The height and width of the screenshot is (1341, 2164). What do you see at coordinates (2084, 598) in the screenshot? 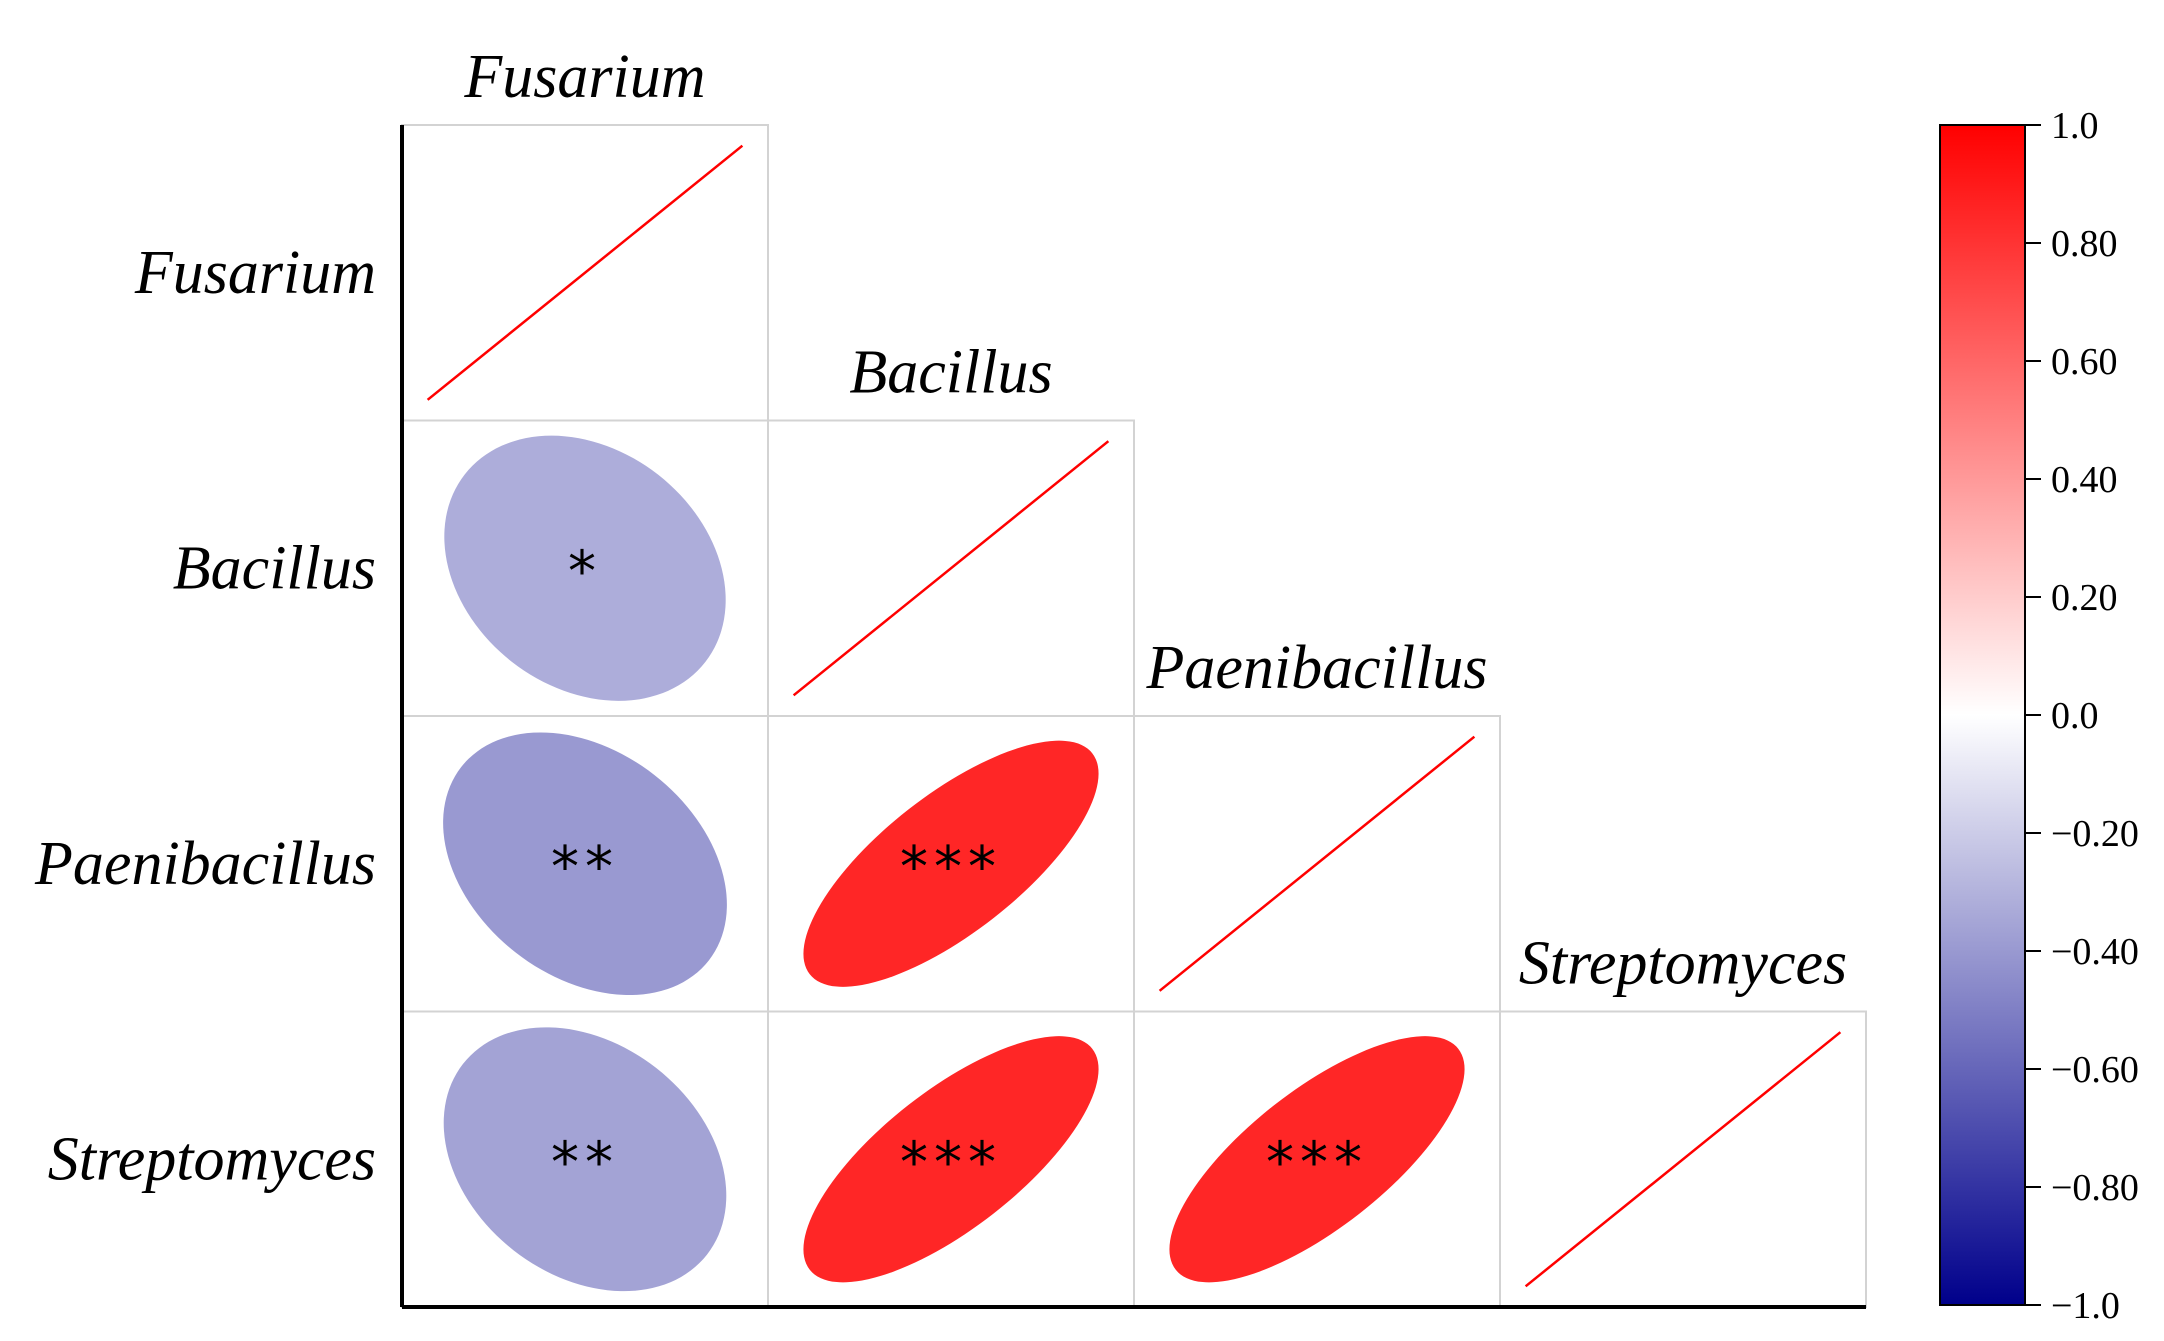
I see `colorbar-tick-label: 0.20` at bounding box center [2084, 598].